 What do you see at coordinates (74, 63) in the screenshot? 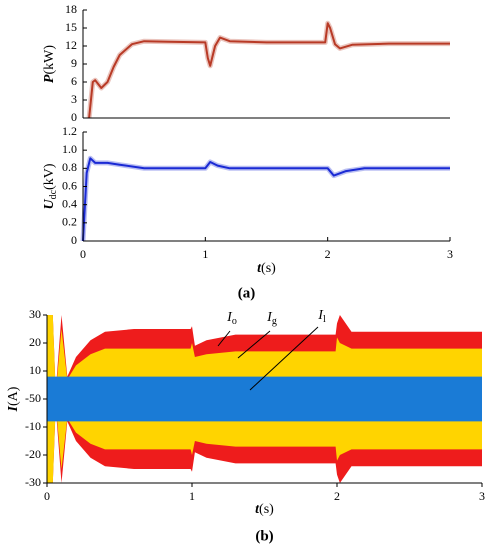
I see `y-tick-label: 9` at bounding box center [74, 63].